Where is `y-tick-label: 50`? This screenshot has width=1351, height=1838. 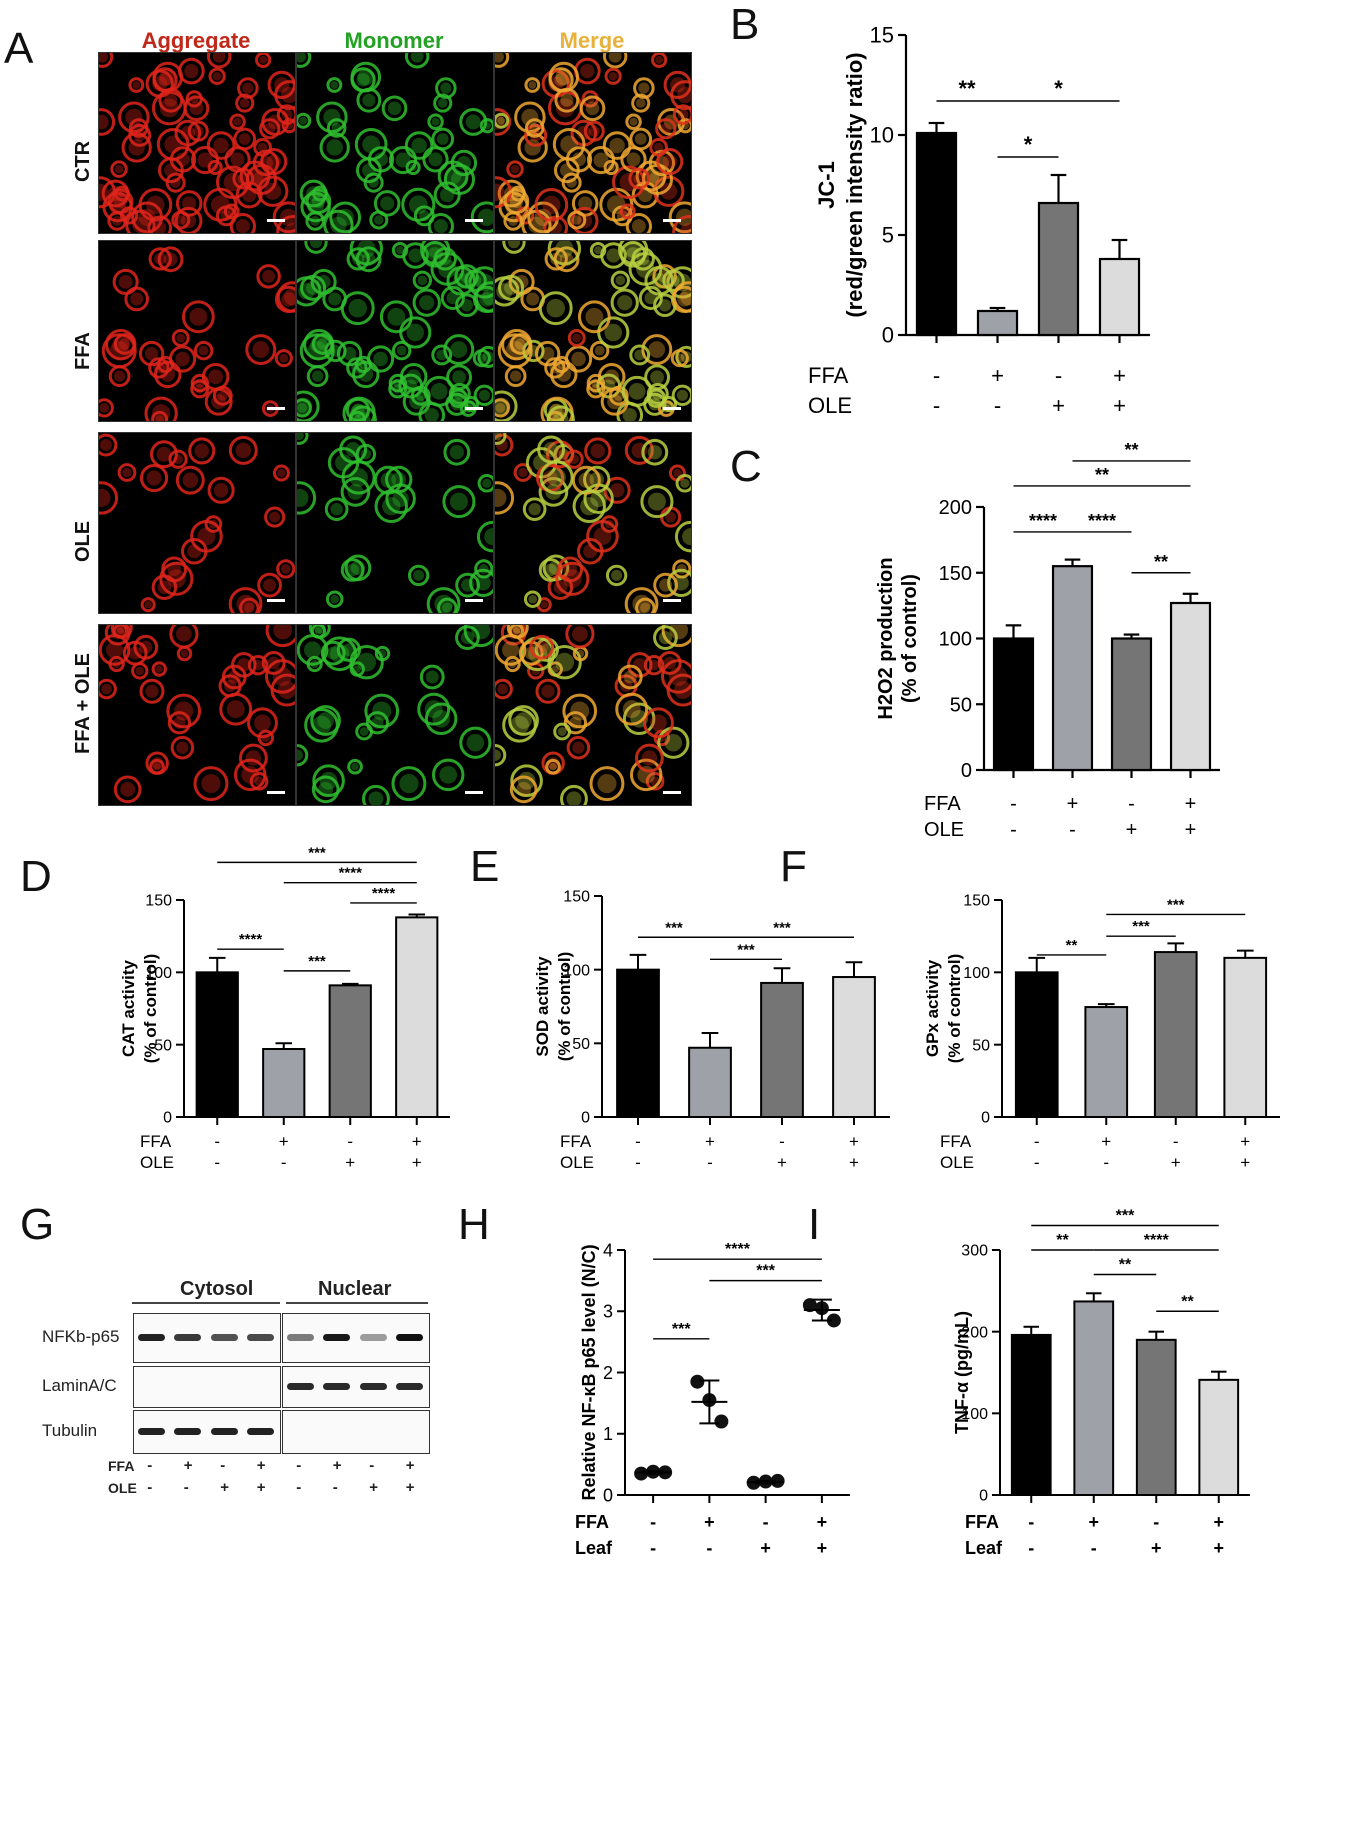 y-tick-label: 50 is located at coordinates (581, 1044).